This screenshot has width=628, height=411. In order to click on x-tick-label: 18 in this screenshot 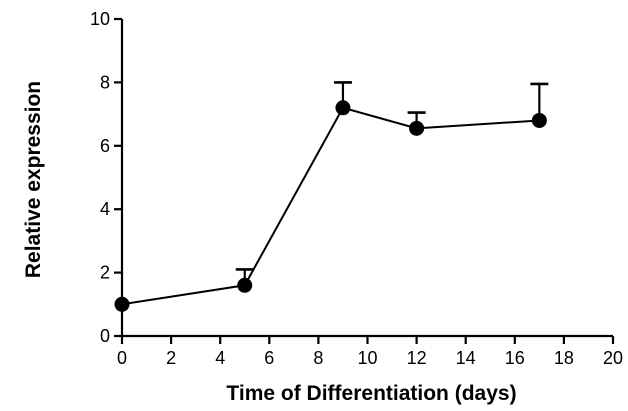, I will do `click(564, 358)`.